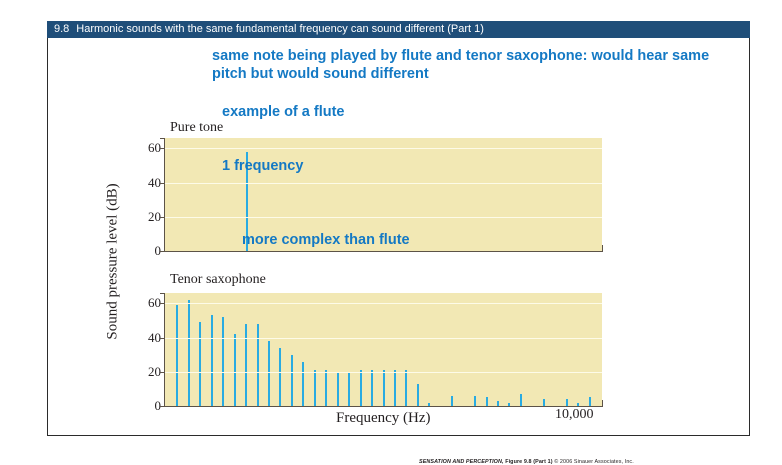  What do you see at coordinates (383, 349) in the screenshot?
I see `lower-chart-bars` at bounding box center [383, 349].